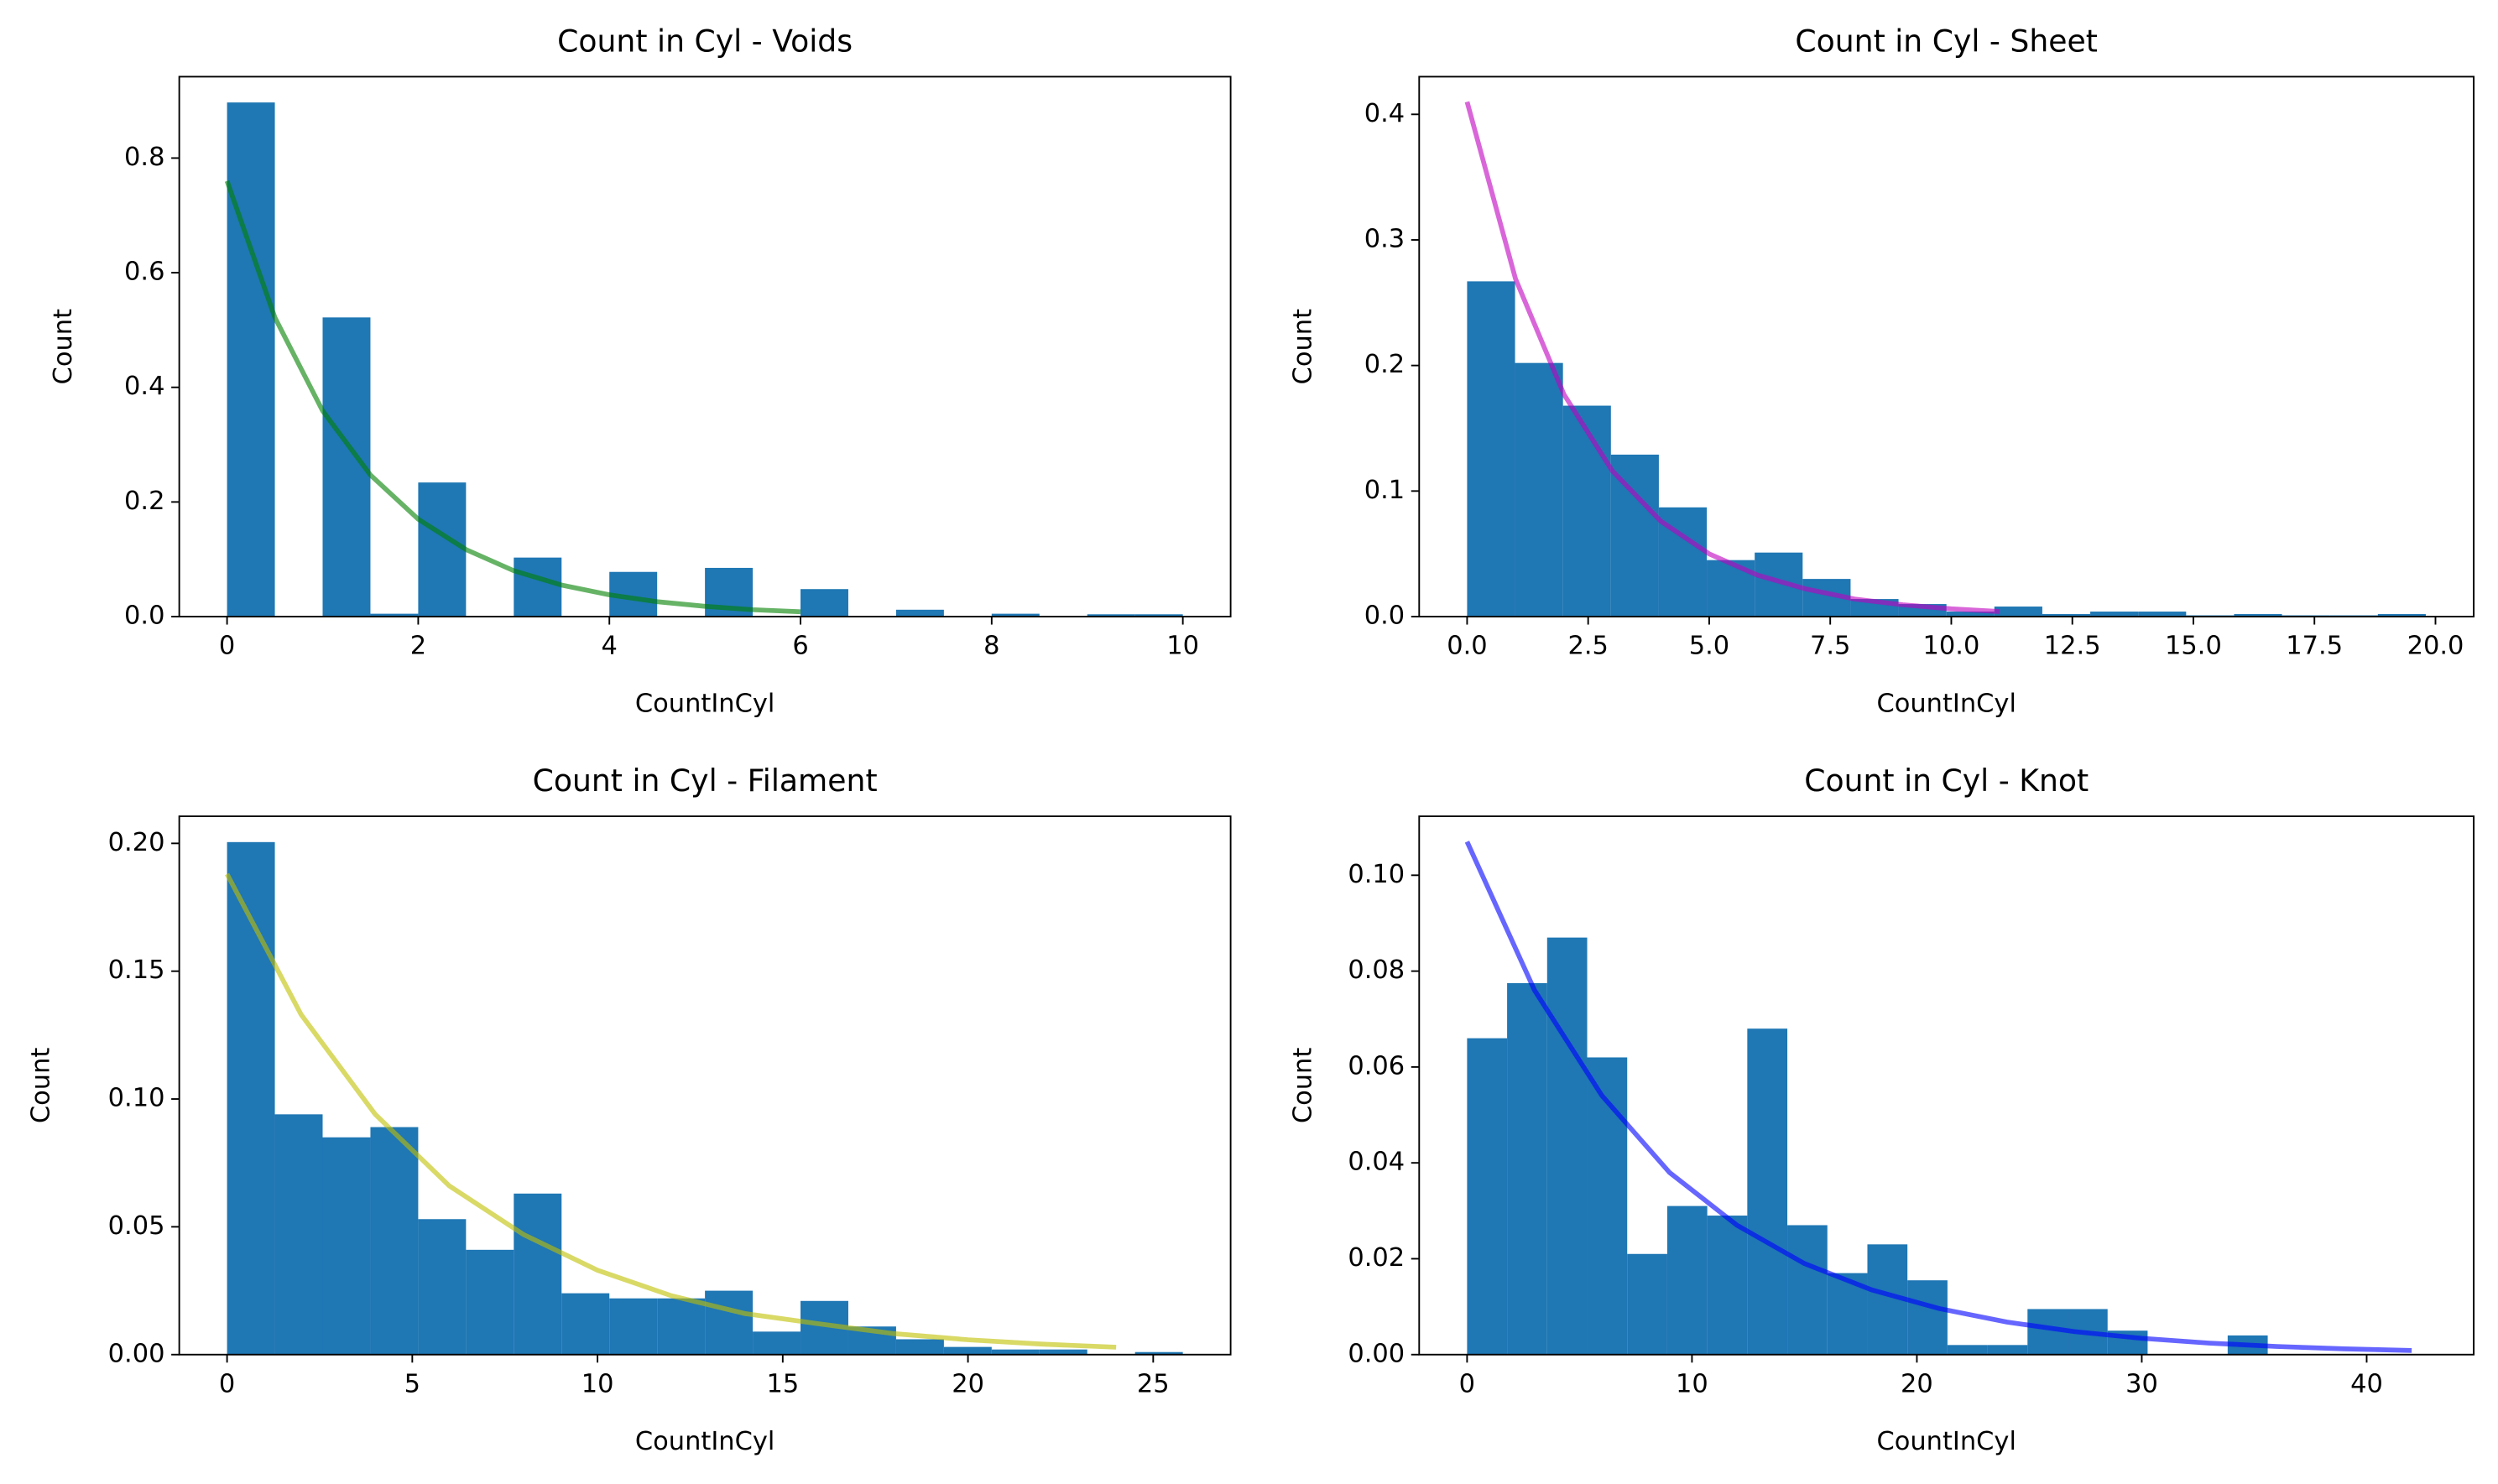  What do you see at coordinates (412, 1383) in the screenshot?
I see `x-tick-label: 5` at bounding box center [412, 1383].